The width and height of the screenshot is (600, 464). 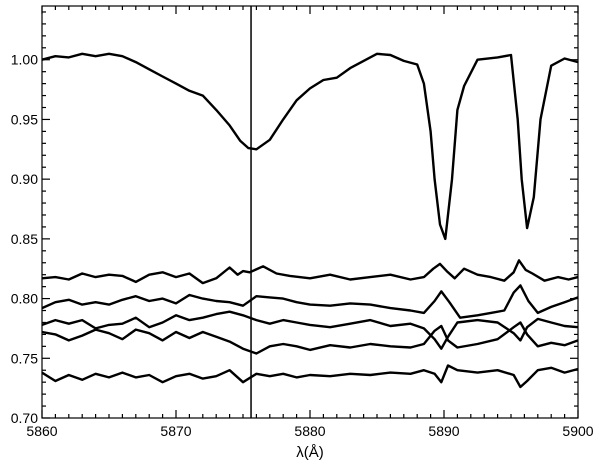 What do you see at coordinates (24, 60) in the screenshot?
I see `y-tick-label: 1.00` at bounding box center [24, 60].